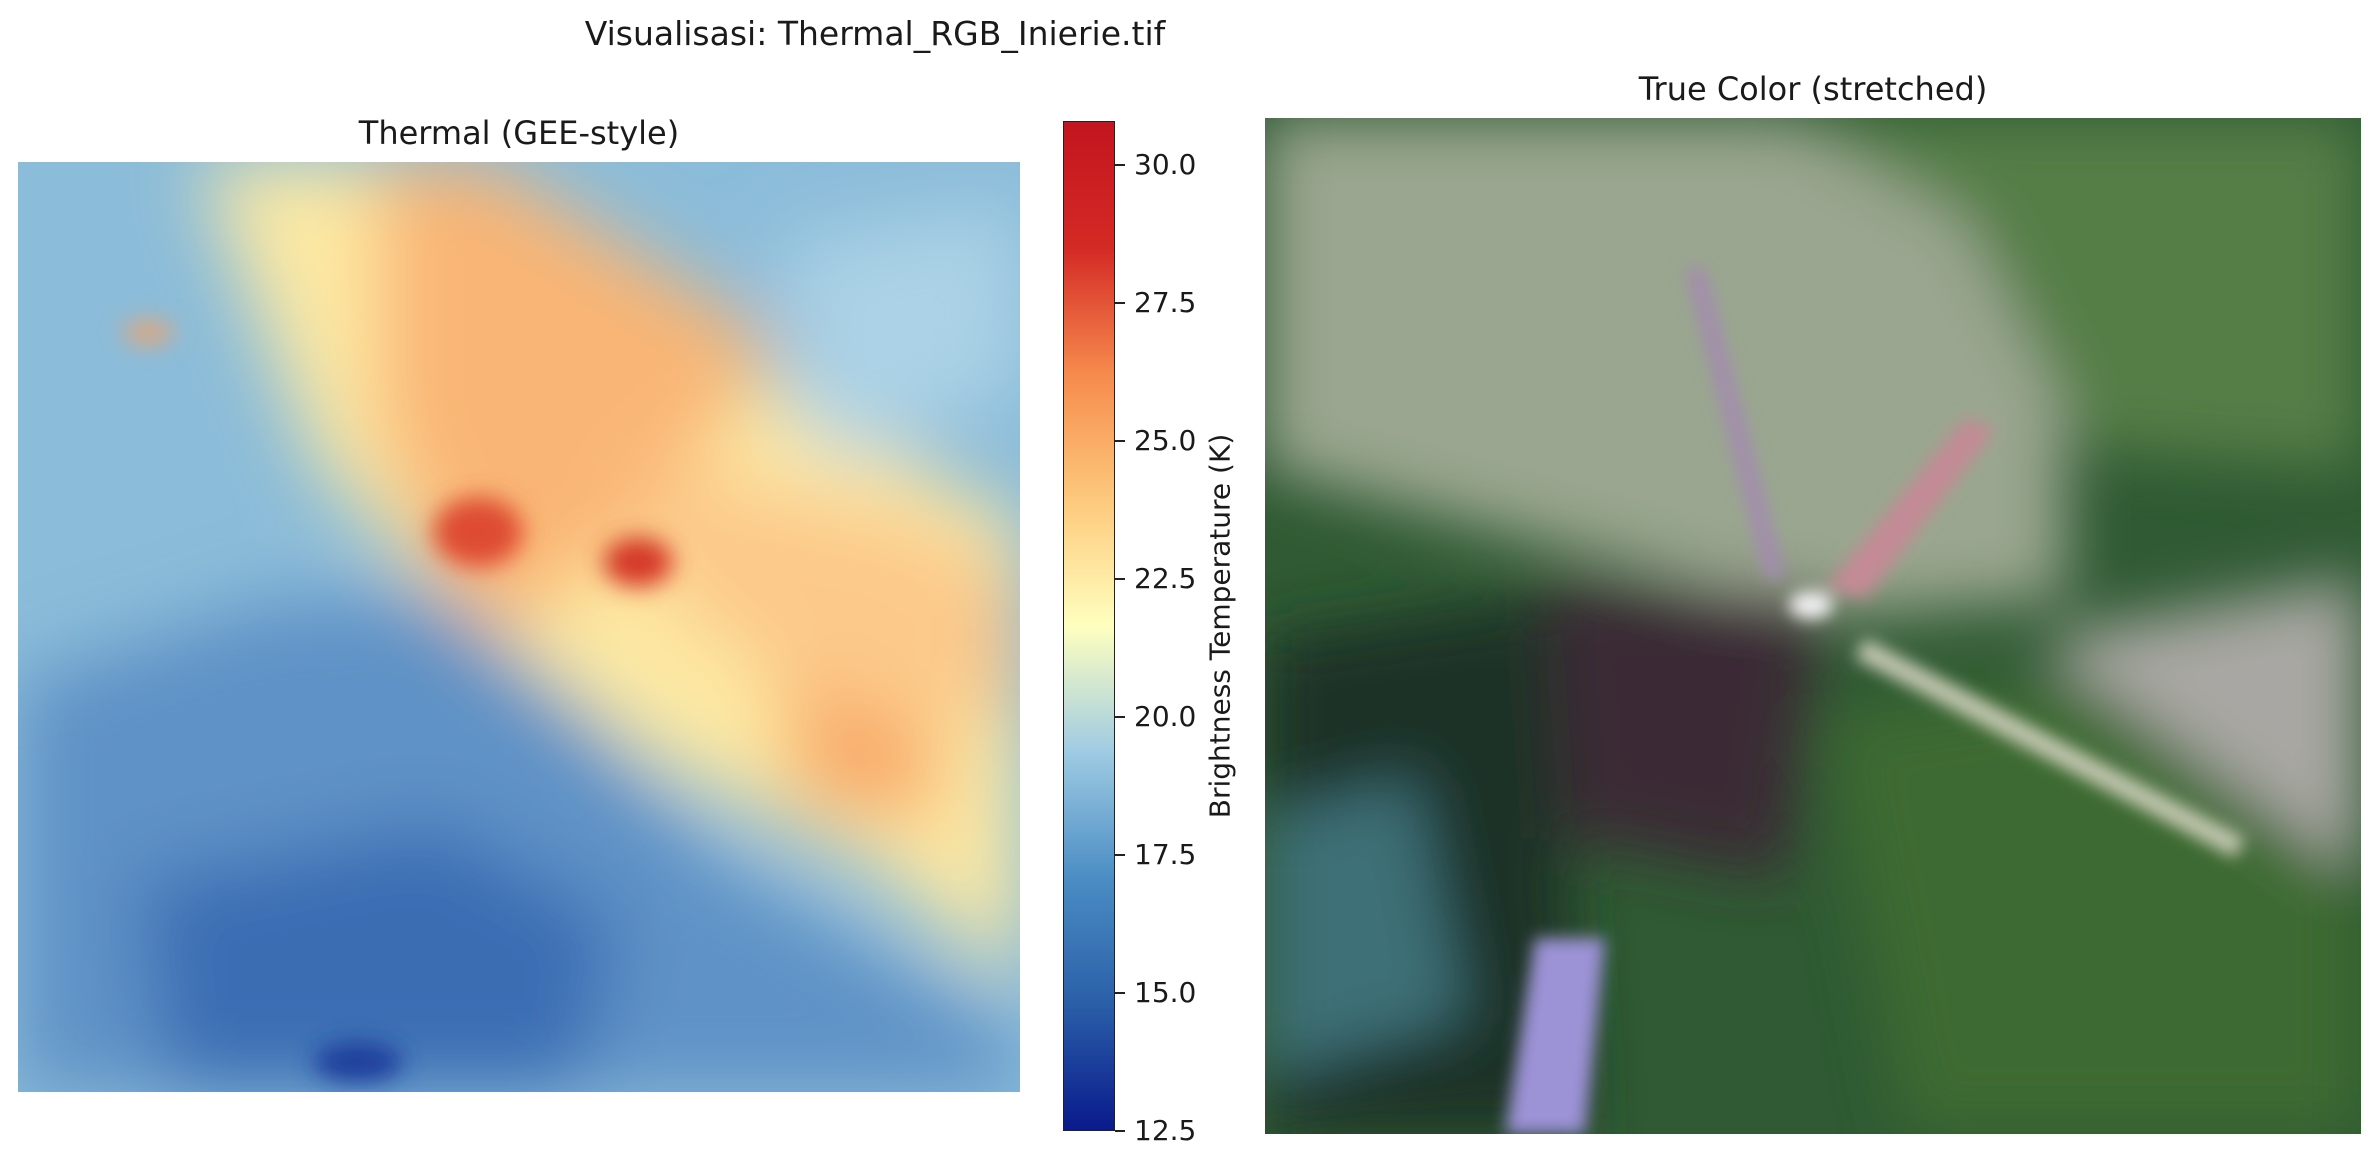  Describe the element at coordinates (519, 133) in the screenshot. I see `thermal-title: Thermal (GEE-style)` at that location.